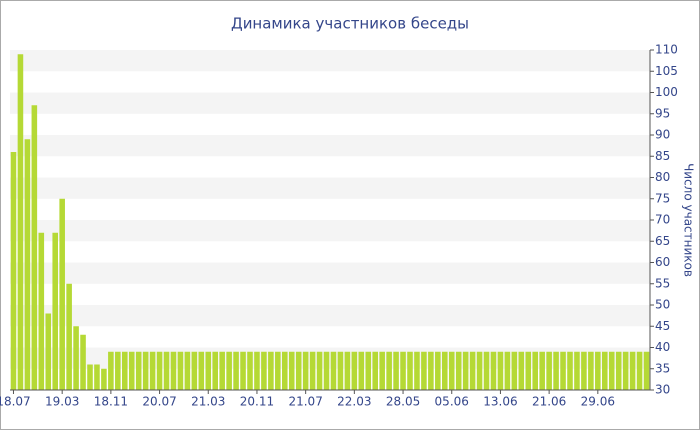 The height and width of the screenshot is (430, 700). I want to click on x-tick-label: 20.07, so click(159, 402).